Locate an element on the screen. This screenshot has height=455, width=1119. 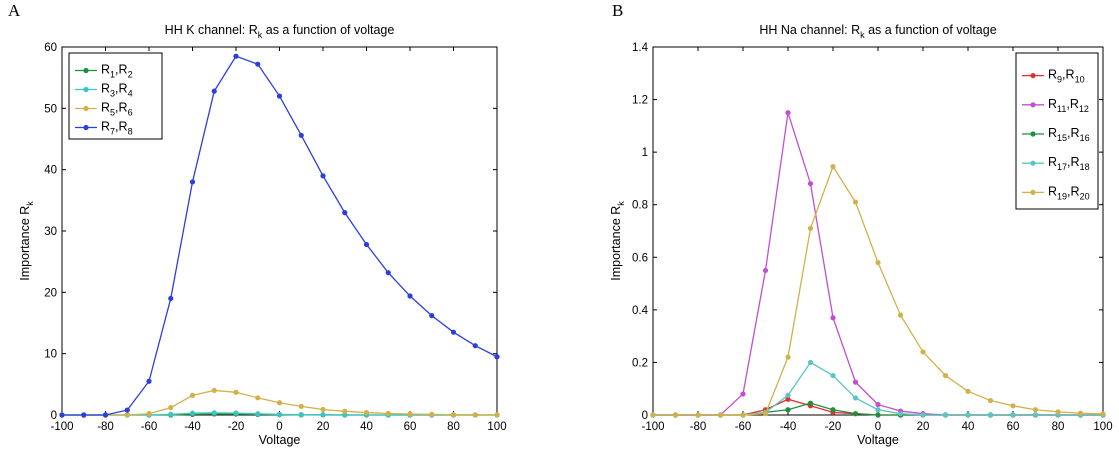
legend-label: R1,R2 is located at coordinates (117, 71).